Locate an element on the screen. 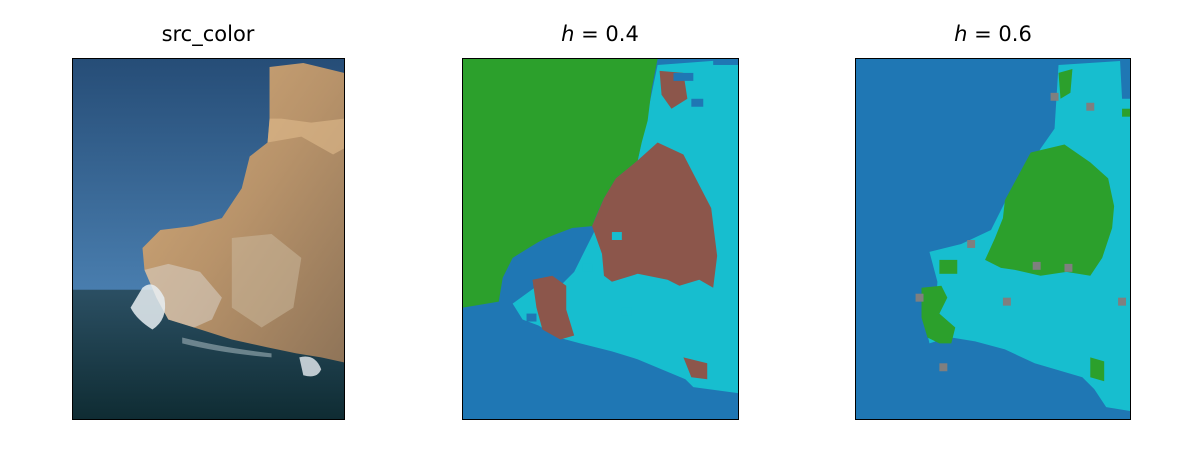  panel-title-h-0-4: h = 0.4 is located at coordinates (600, 34).